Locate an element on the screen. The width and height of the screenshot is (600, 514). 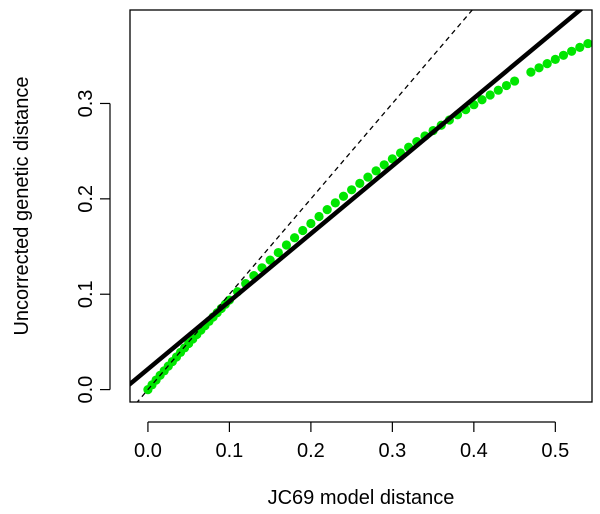
y-axis-label: Uncorrected genetic distance is located at coordinates (22, 205).